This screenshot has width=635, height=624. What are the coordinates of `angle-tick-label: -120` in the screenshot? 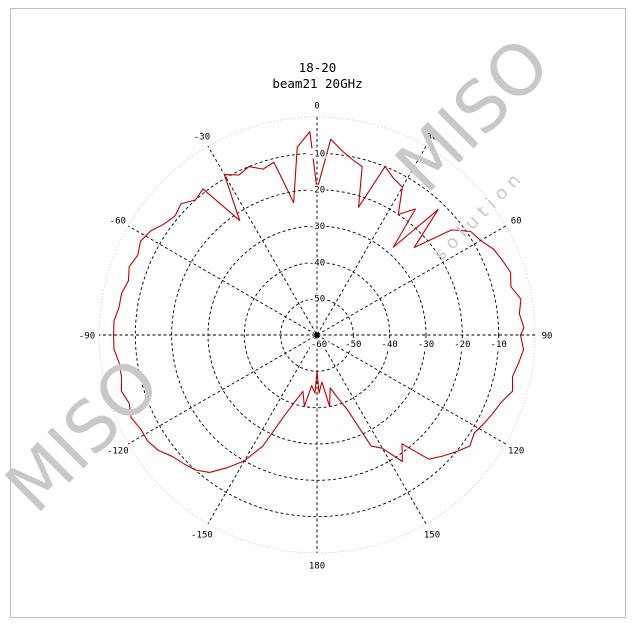 It's located at (118, 452).